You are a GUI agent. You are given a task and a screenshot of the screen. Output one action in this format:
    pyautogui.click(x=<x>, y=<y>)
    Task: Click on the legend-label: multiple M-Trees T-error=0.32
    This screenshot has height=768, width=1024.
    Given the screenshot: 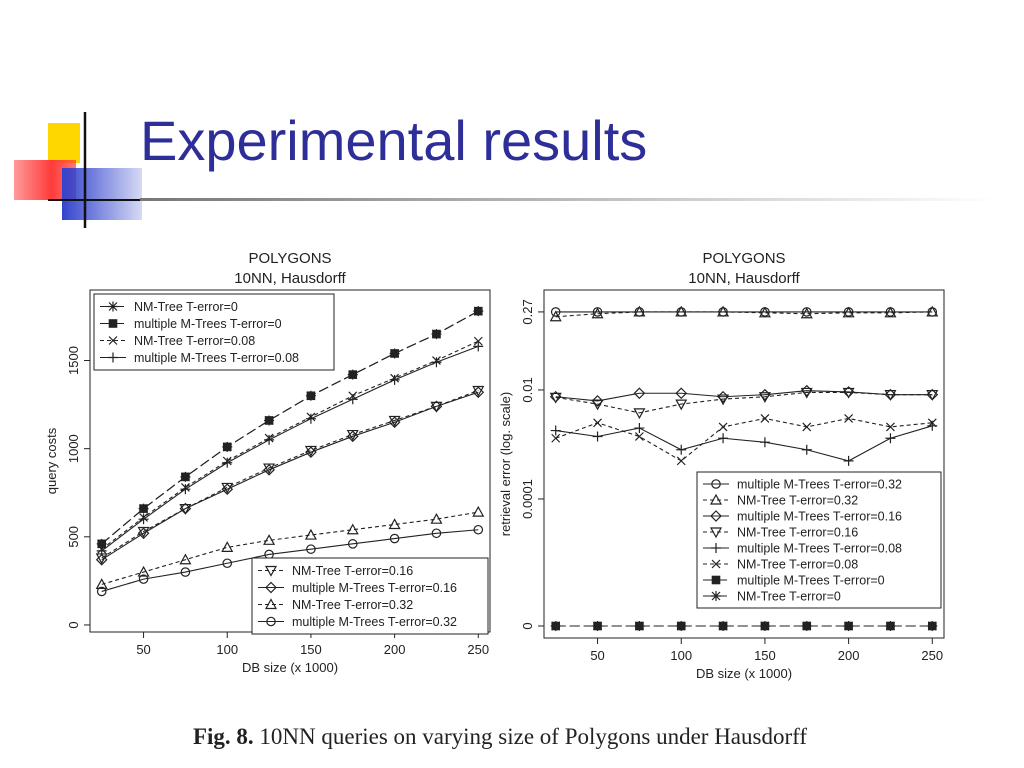 What is the action you would take?
    pyautogui.click(x=819, y=485)
    